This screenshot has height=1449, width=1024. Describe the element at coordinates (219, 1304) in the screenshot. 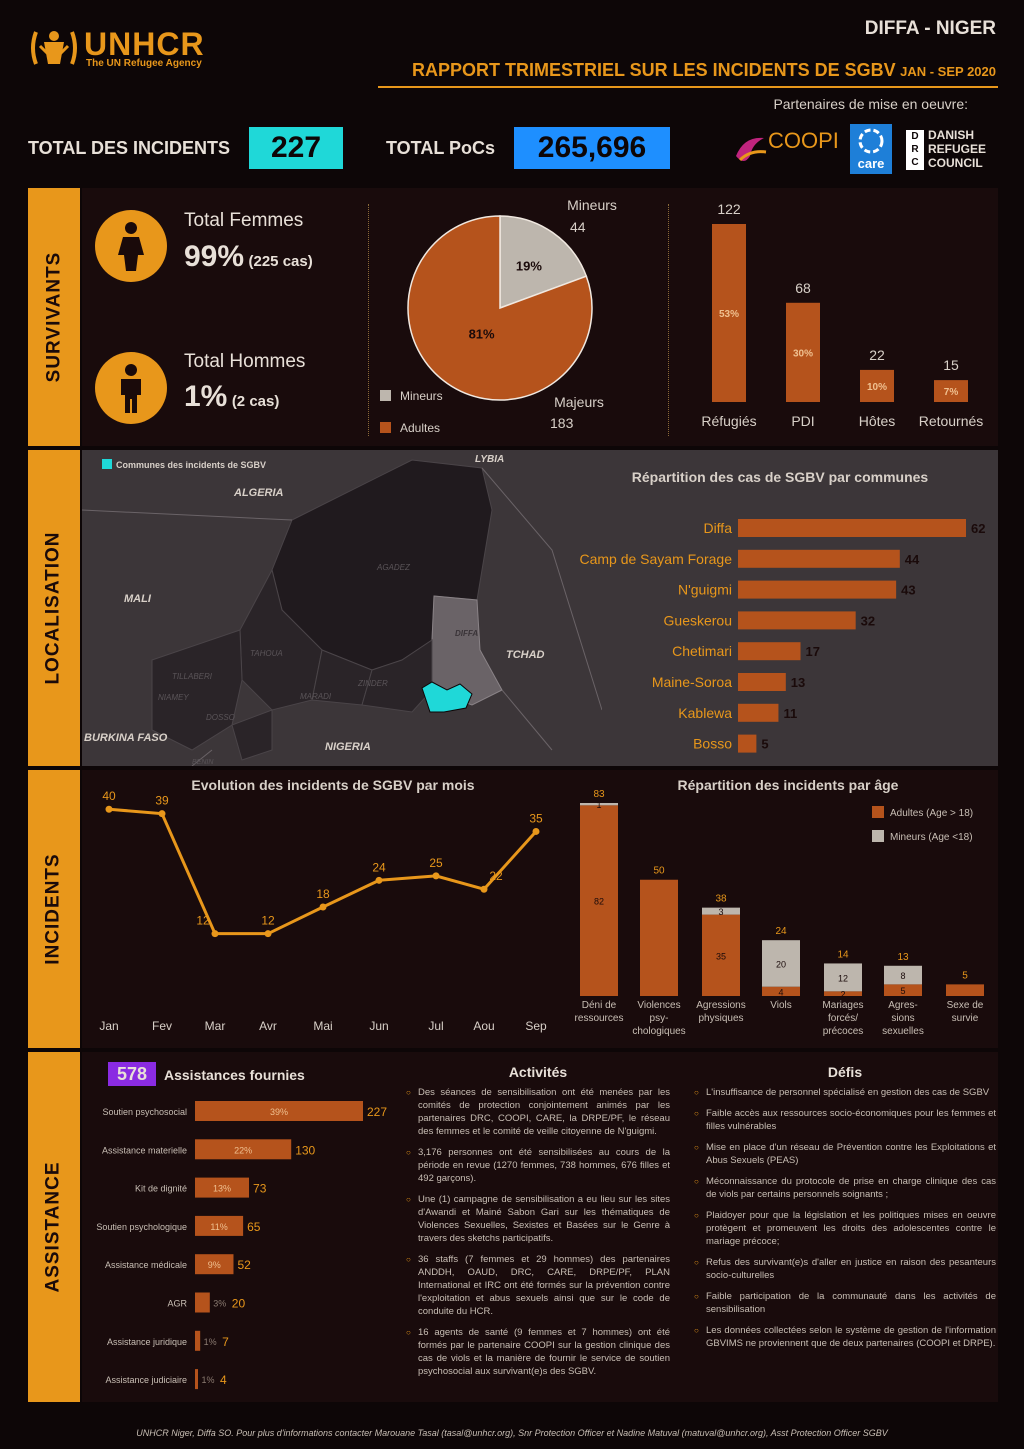

I see `assistance-percent: 3%` at that location.